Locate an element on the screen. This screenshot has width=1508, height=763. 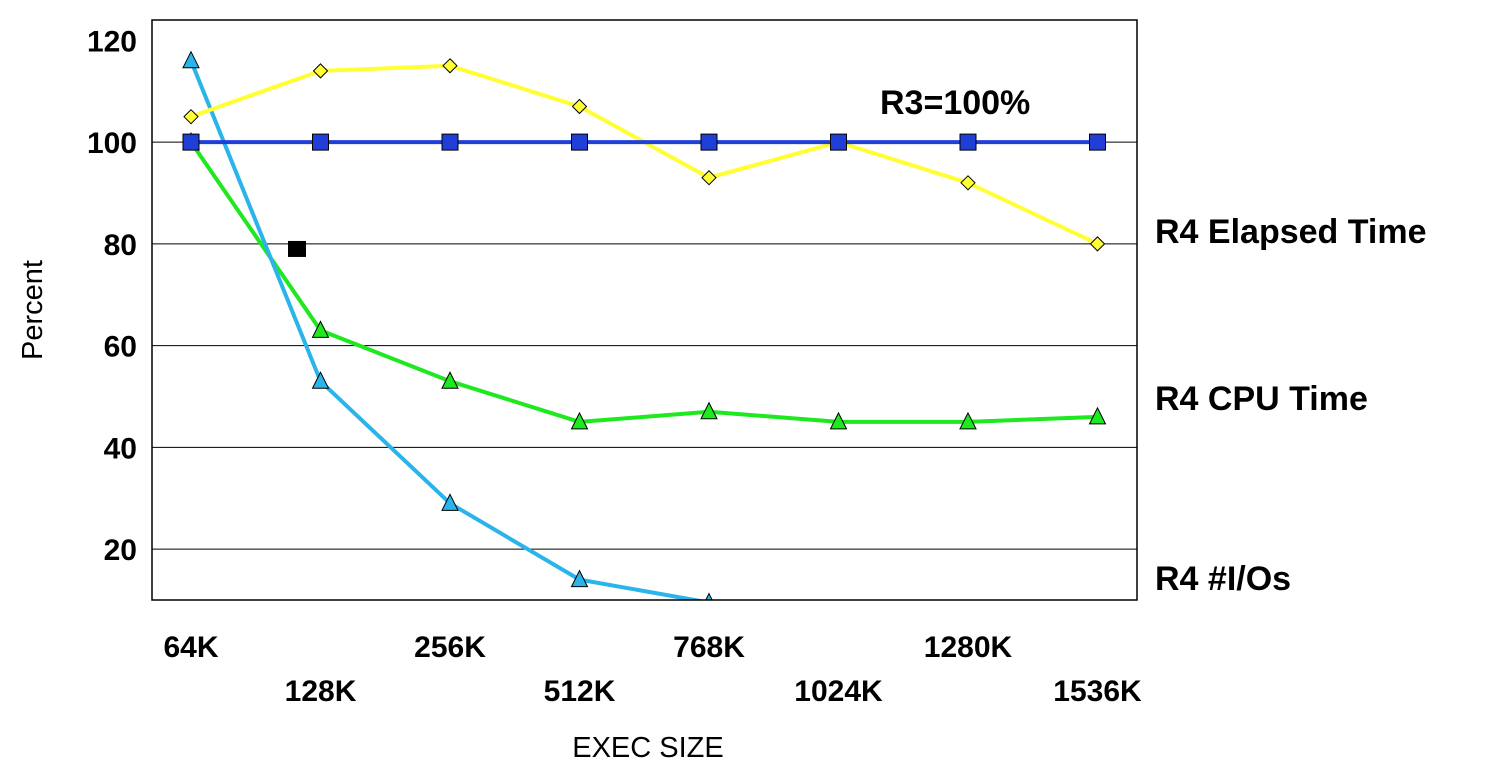
x-tick-1024K: 1024K is located at coordinates (838, 691).